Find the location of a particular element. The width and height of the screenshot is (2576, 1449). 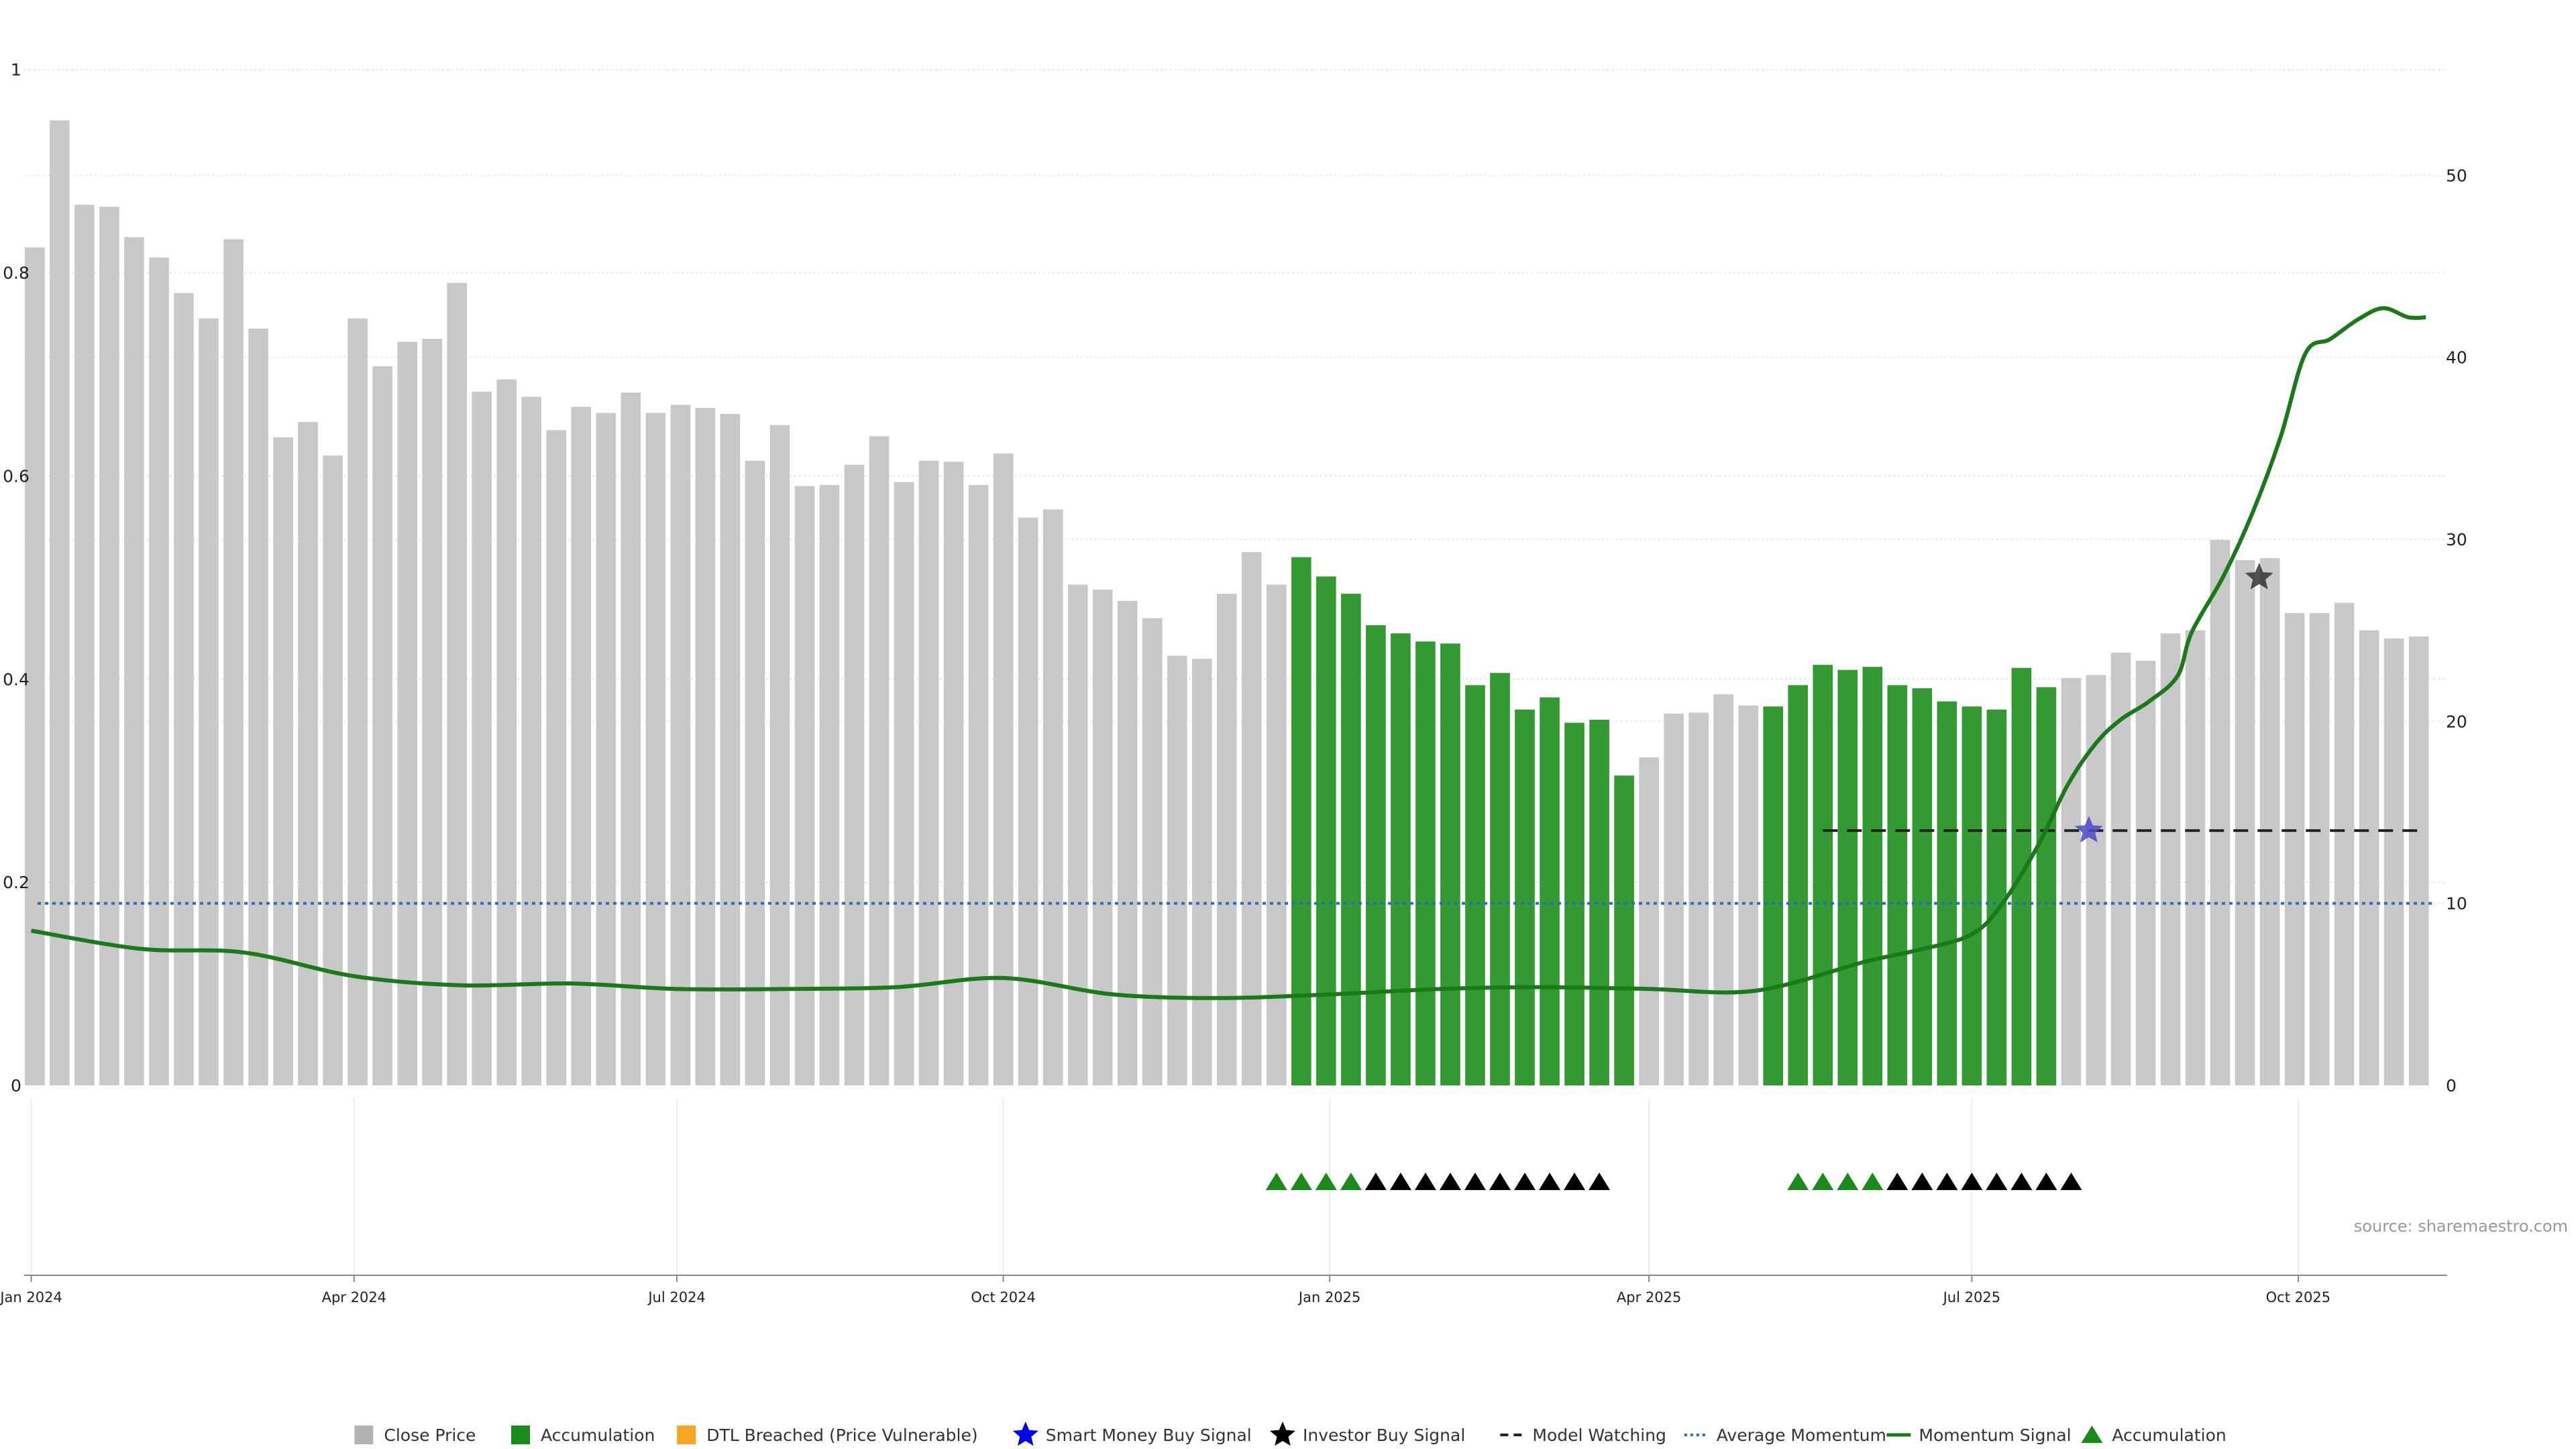

x-axis-tick-label: Oct 2024 is located at coordinates (1003, 1297).